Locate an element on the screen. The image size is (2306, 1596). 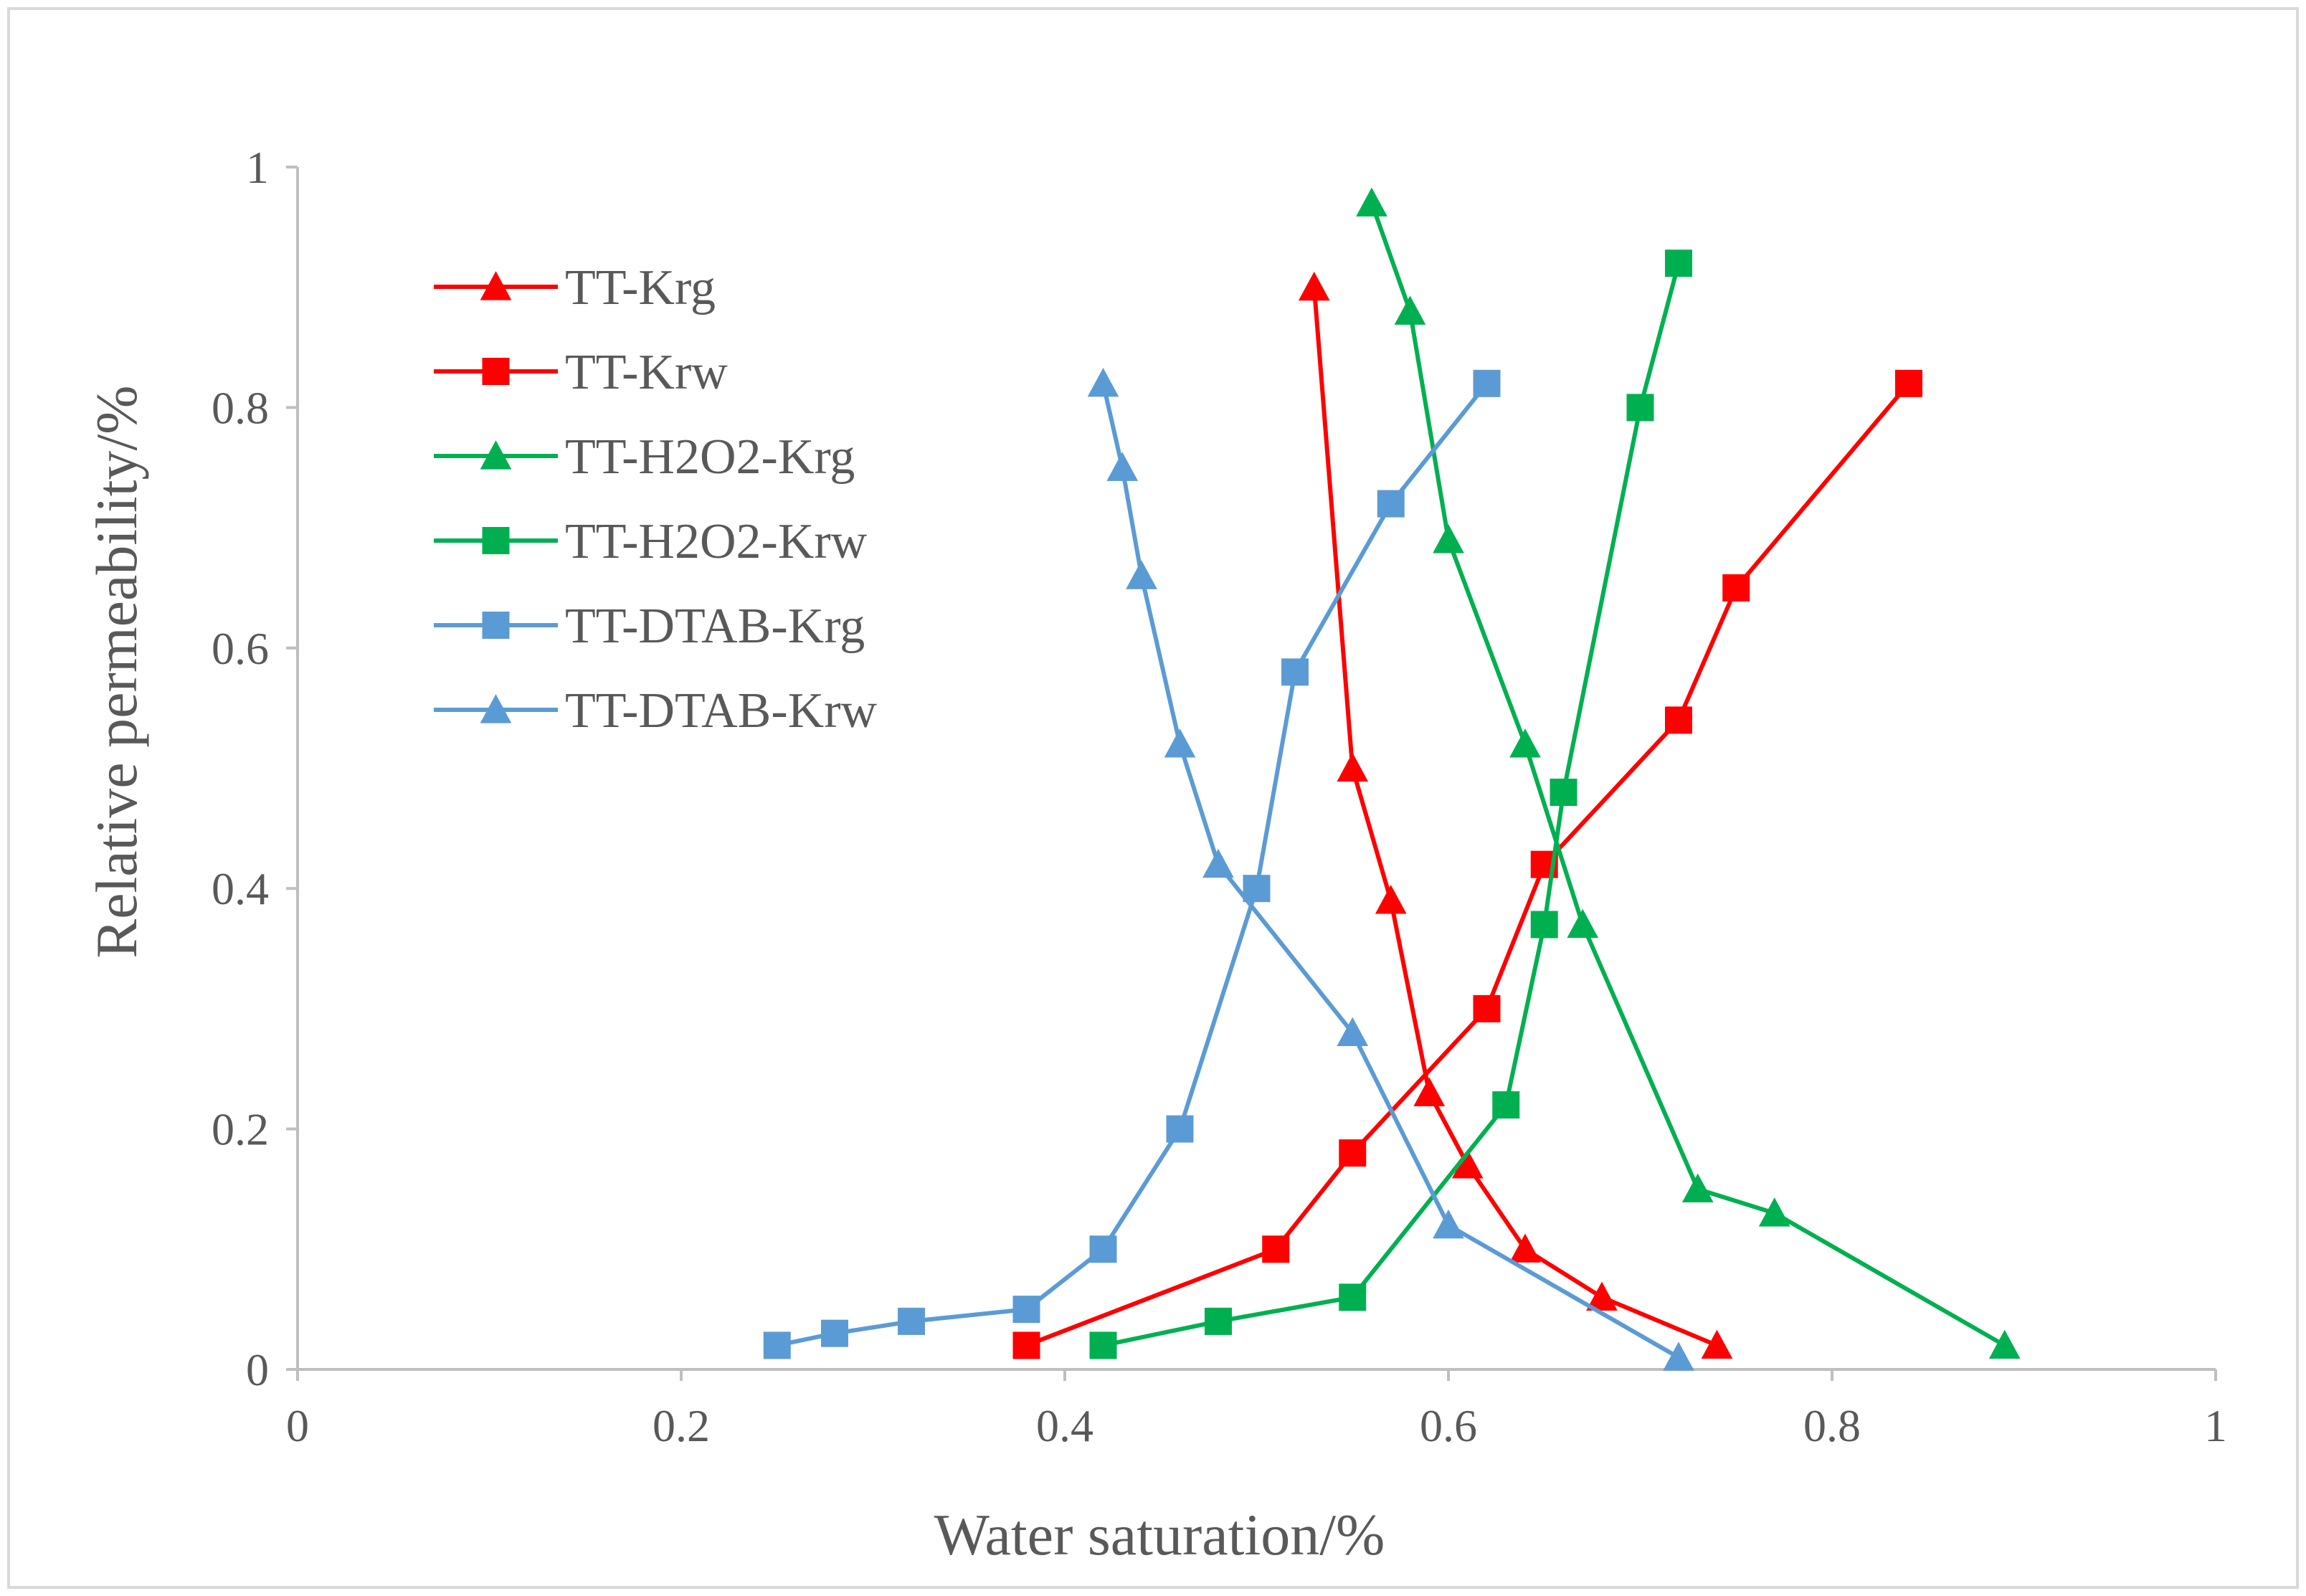
legend-item: TT-DTAB-Krw is located at coordinates (656, 710).